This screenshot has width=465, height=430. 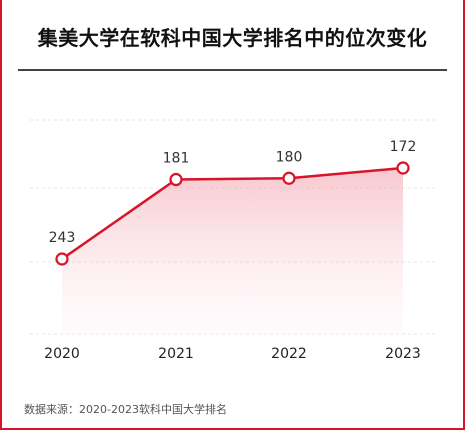 What do you see at coordinates (289, 157) in the screenshot?
I see `data-label: 180` at bounding box center [289, 157].